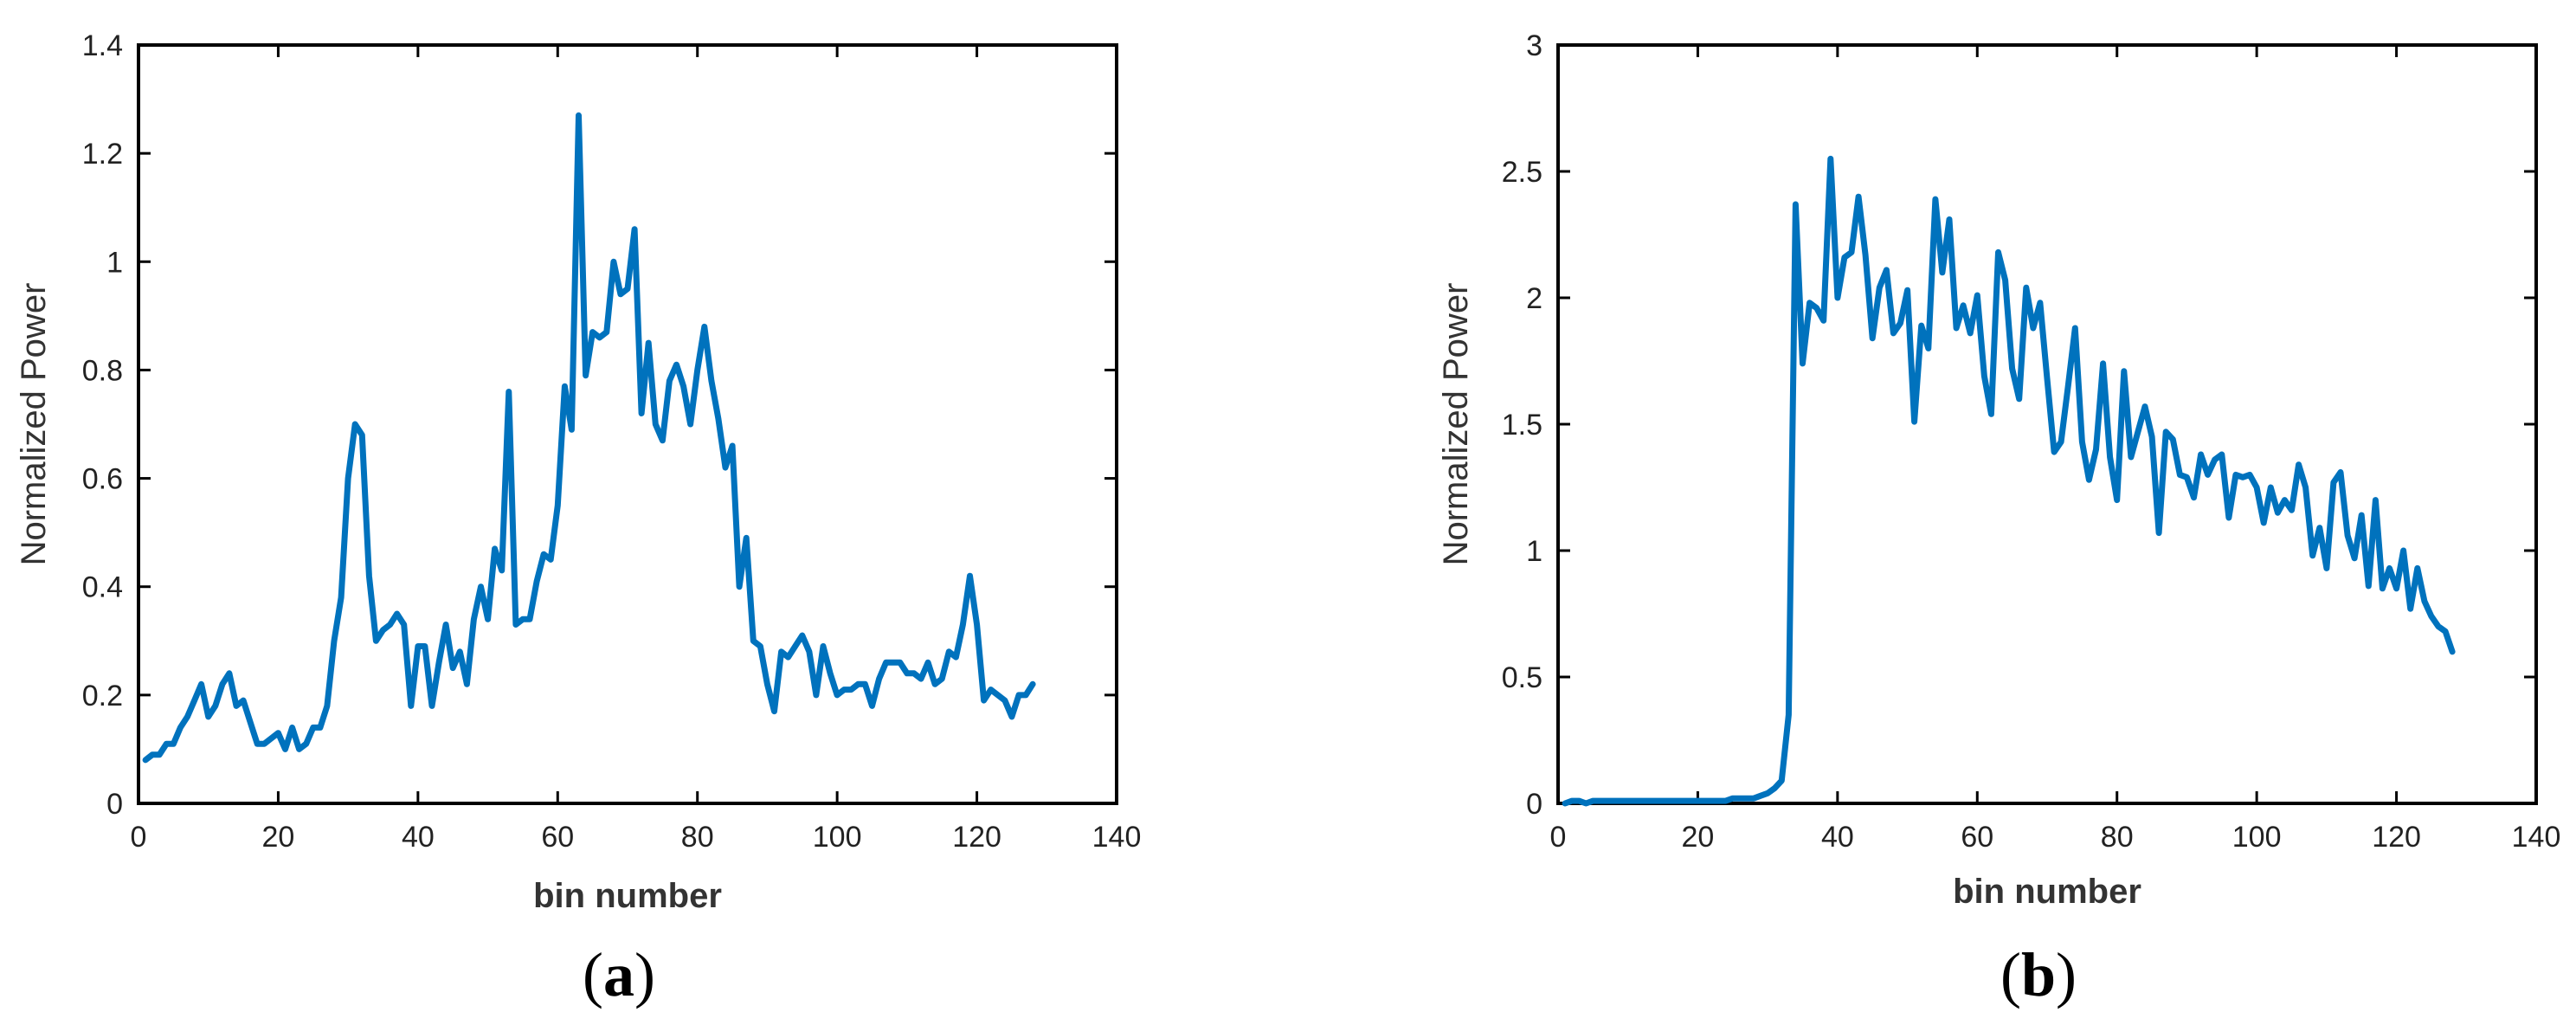 This screenshot has width=2576, height=1025. I want to click on y-axis-label-b: Normalized Power, so click(1456, 424).